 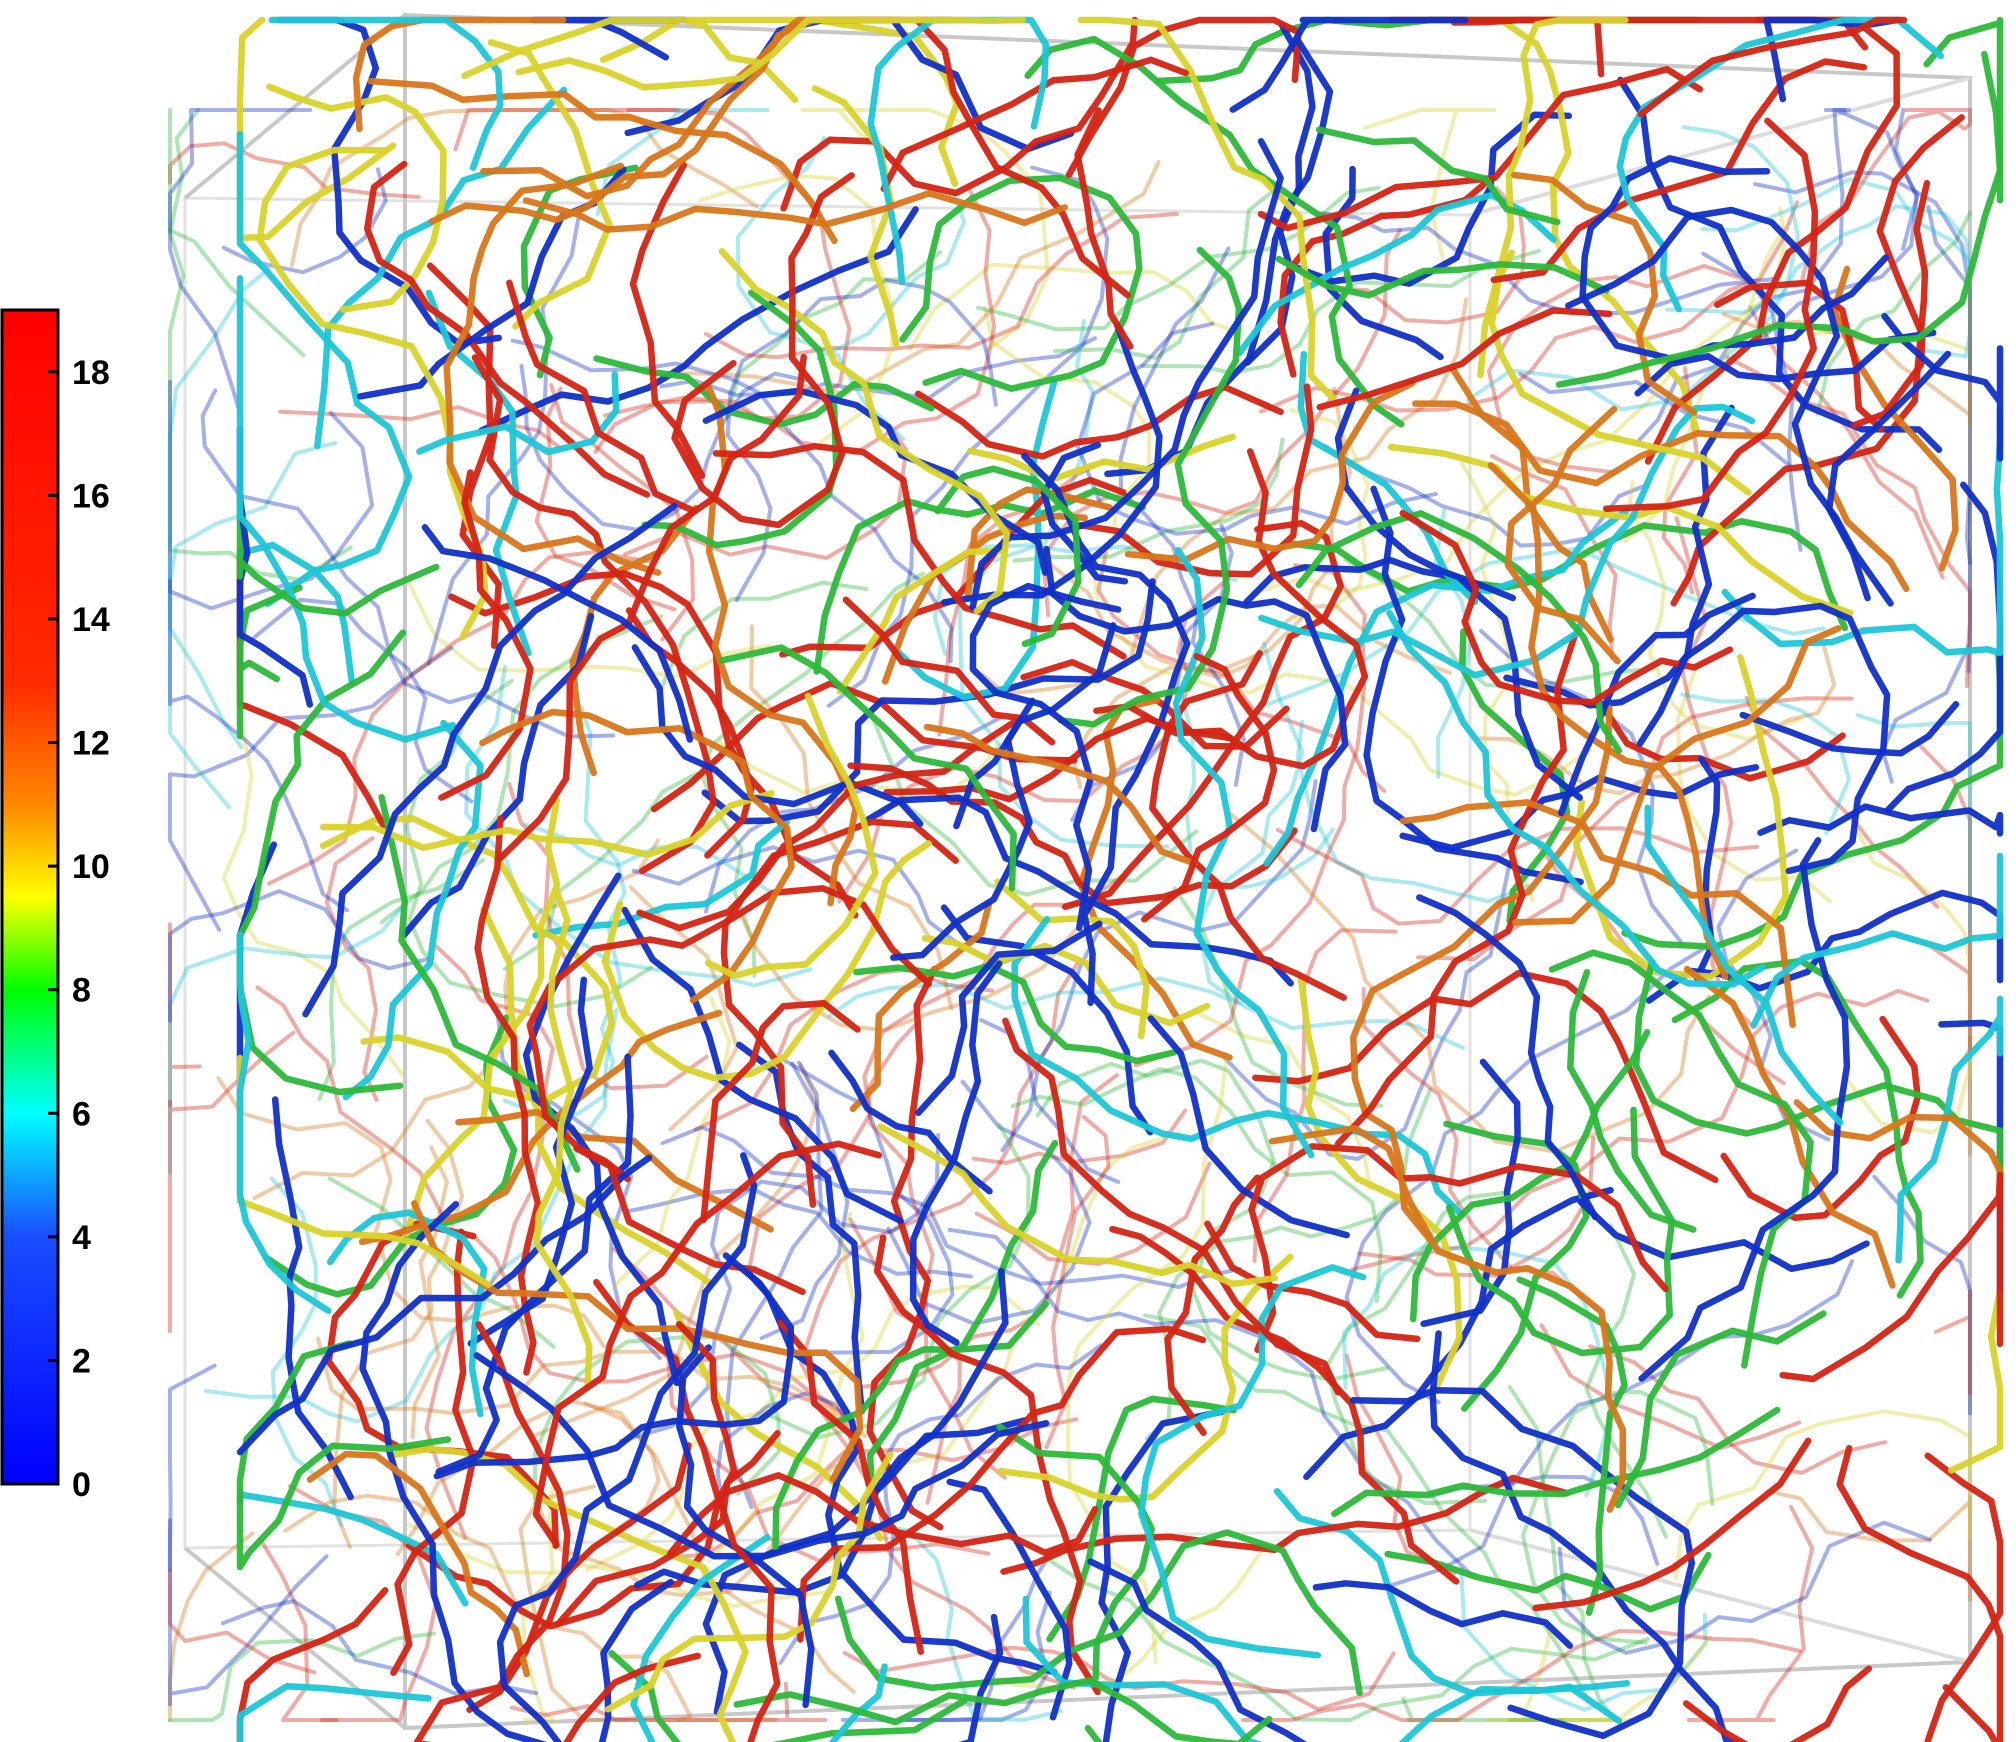 What do you see at coordinates (81, 1485) in the screenshot?
I see `colorbar-tick-label: 0` at bounding box center [81, 1485].